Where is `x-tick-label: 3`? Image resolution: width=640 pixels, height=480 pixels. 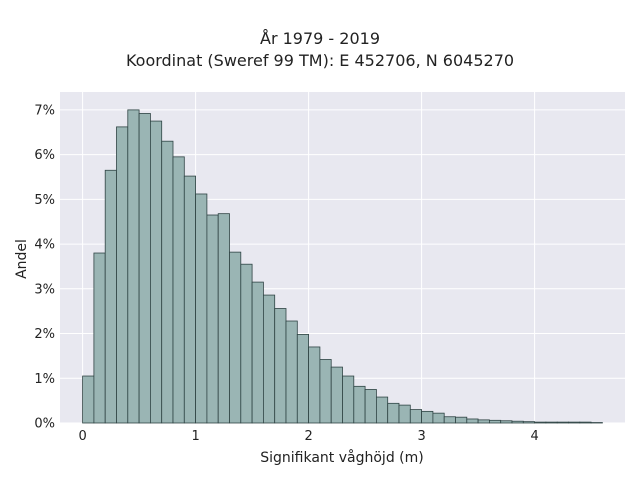
x-tick-label: 3 is located at coordinates (421, 436).